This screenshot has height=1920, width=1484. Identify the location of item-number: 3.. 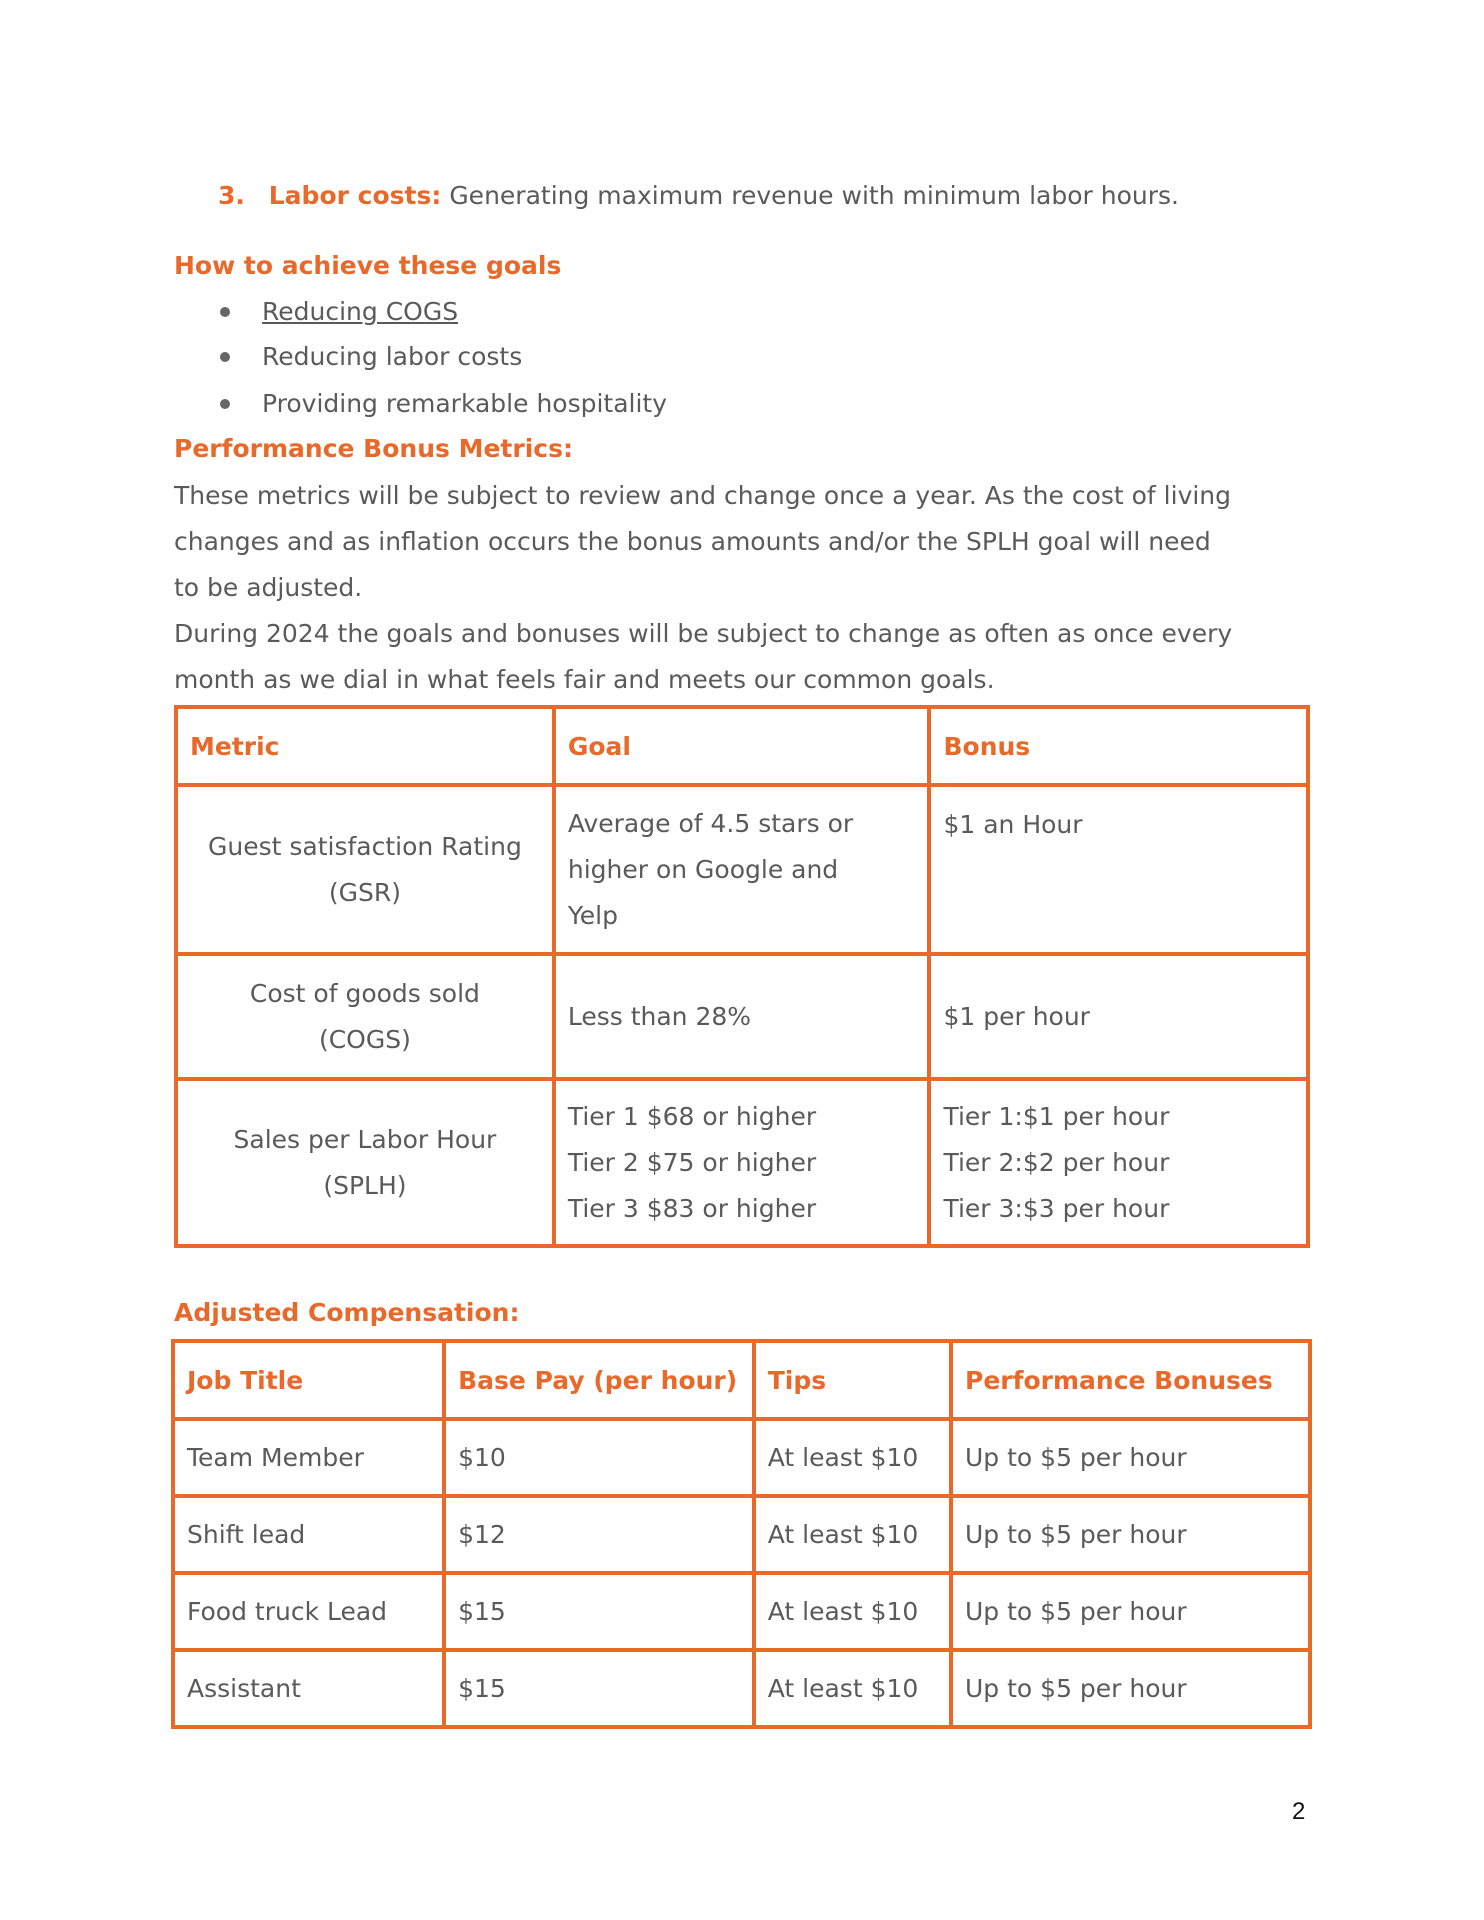
(231, 195).